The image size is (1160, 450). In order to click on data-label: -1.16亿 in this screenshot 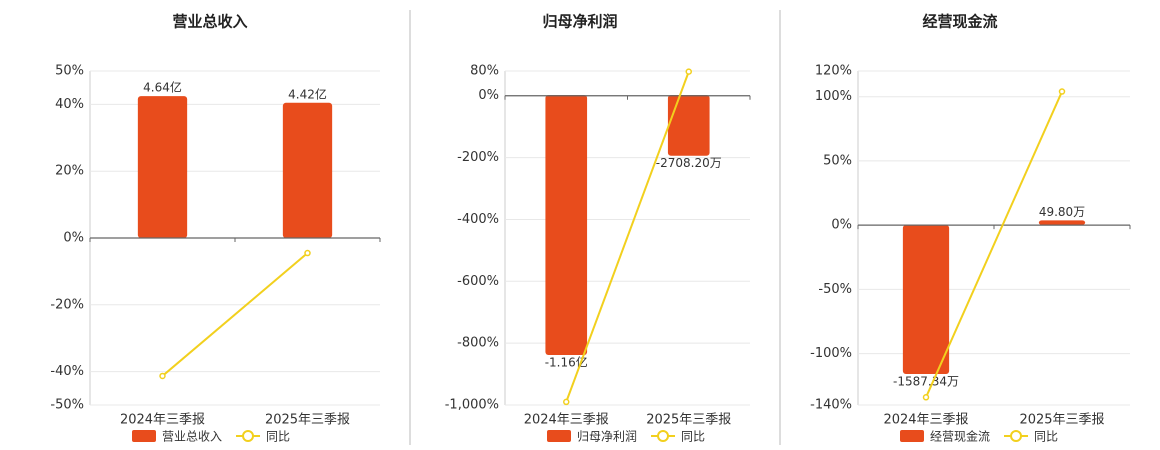, I will do `click(566, 362)`.